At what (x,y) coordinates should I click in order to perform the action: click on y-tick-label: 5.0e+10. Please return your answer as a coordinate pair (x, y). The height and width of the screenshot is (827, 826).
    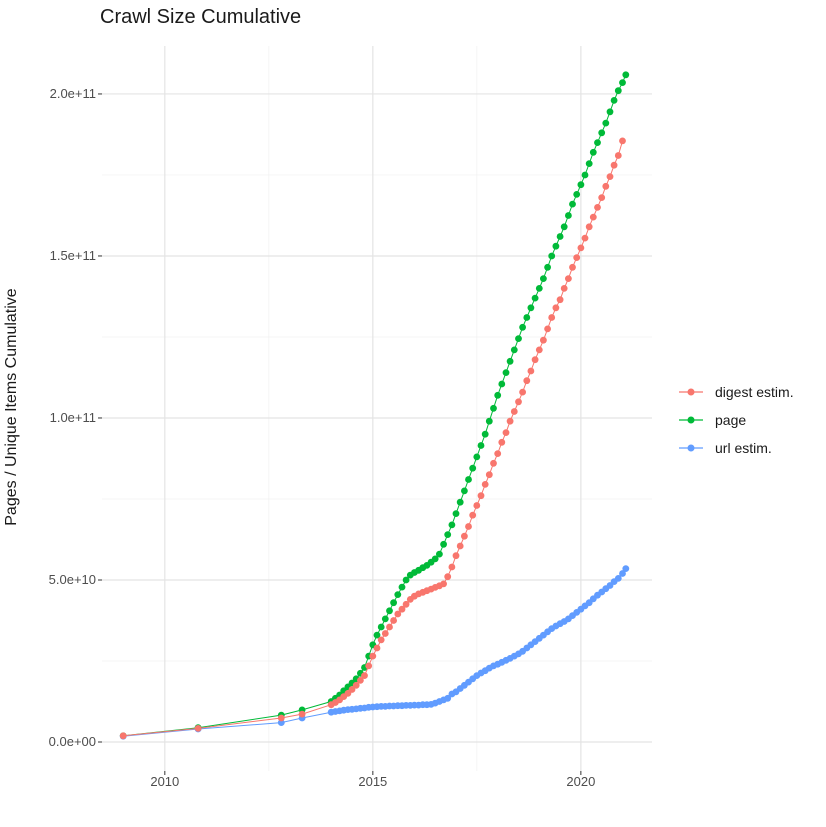
    Looking at the image, I should click on (72, 579).